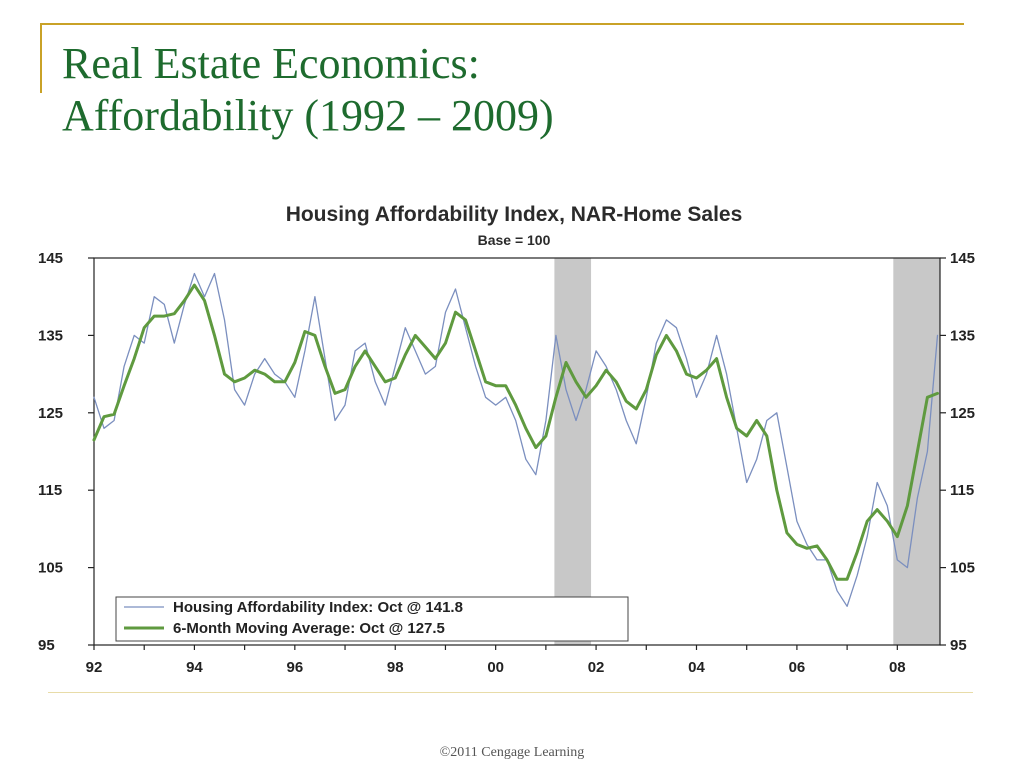 The width and height of the screenshot is (1024, 768). I want to click on x-tick-label-92: 92, so click(94, 667).